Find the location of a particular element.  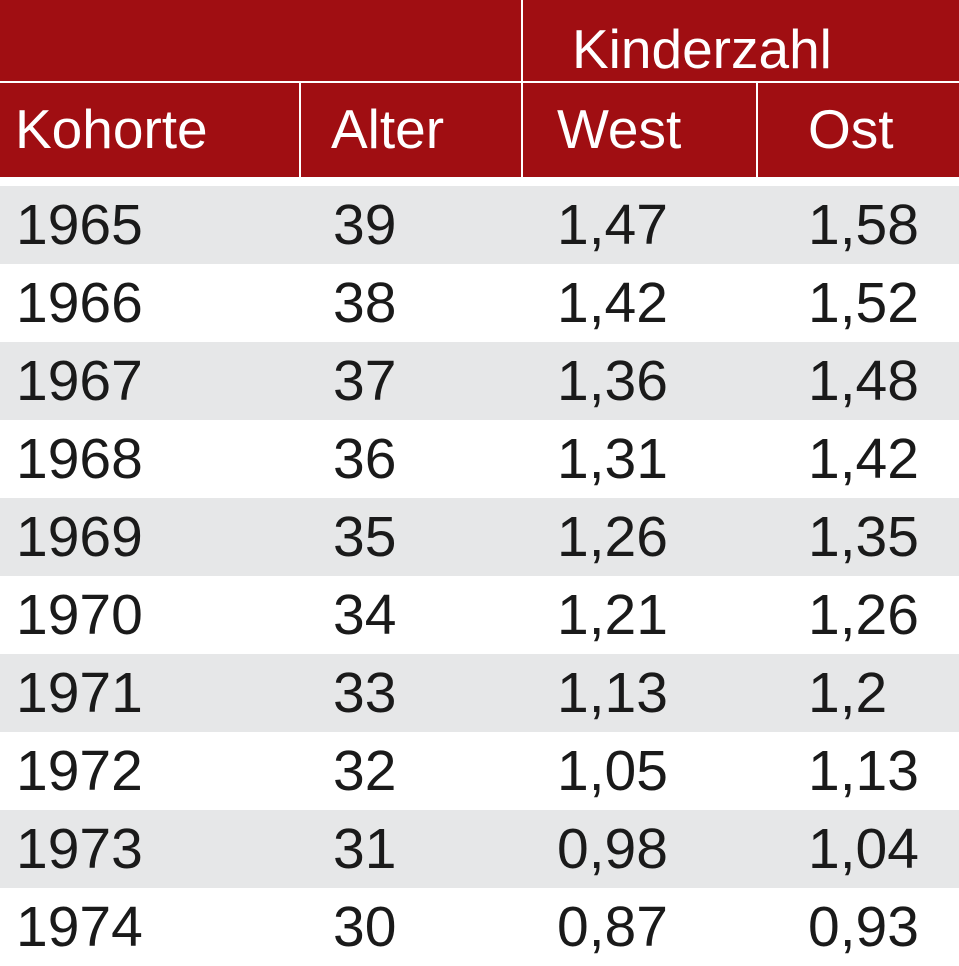

cell-kohorte: 1966 is located at coordinates (79, 303).